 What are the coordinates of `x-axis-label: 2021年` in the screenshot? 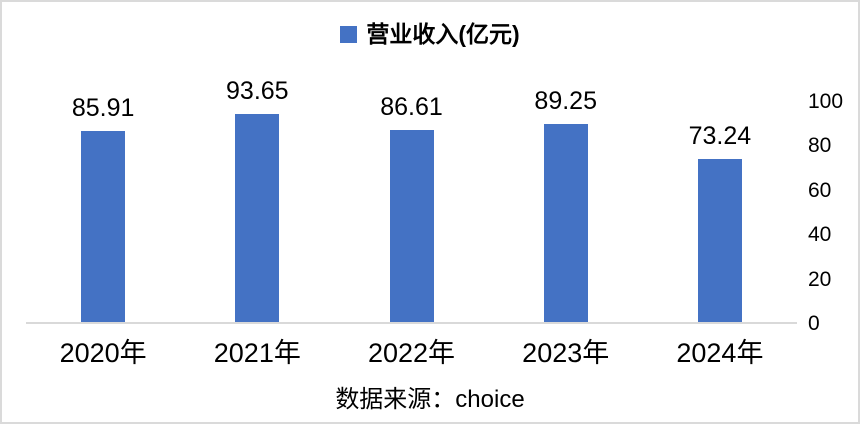 It's located at (257, 353).